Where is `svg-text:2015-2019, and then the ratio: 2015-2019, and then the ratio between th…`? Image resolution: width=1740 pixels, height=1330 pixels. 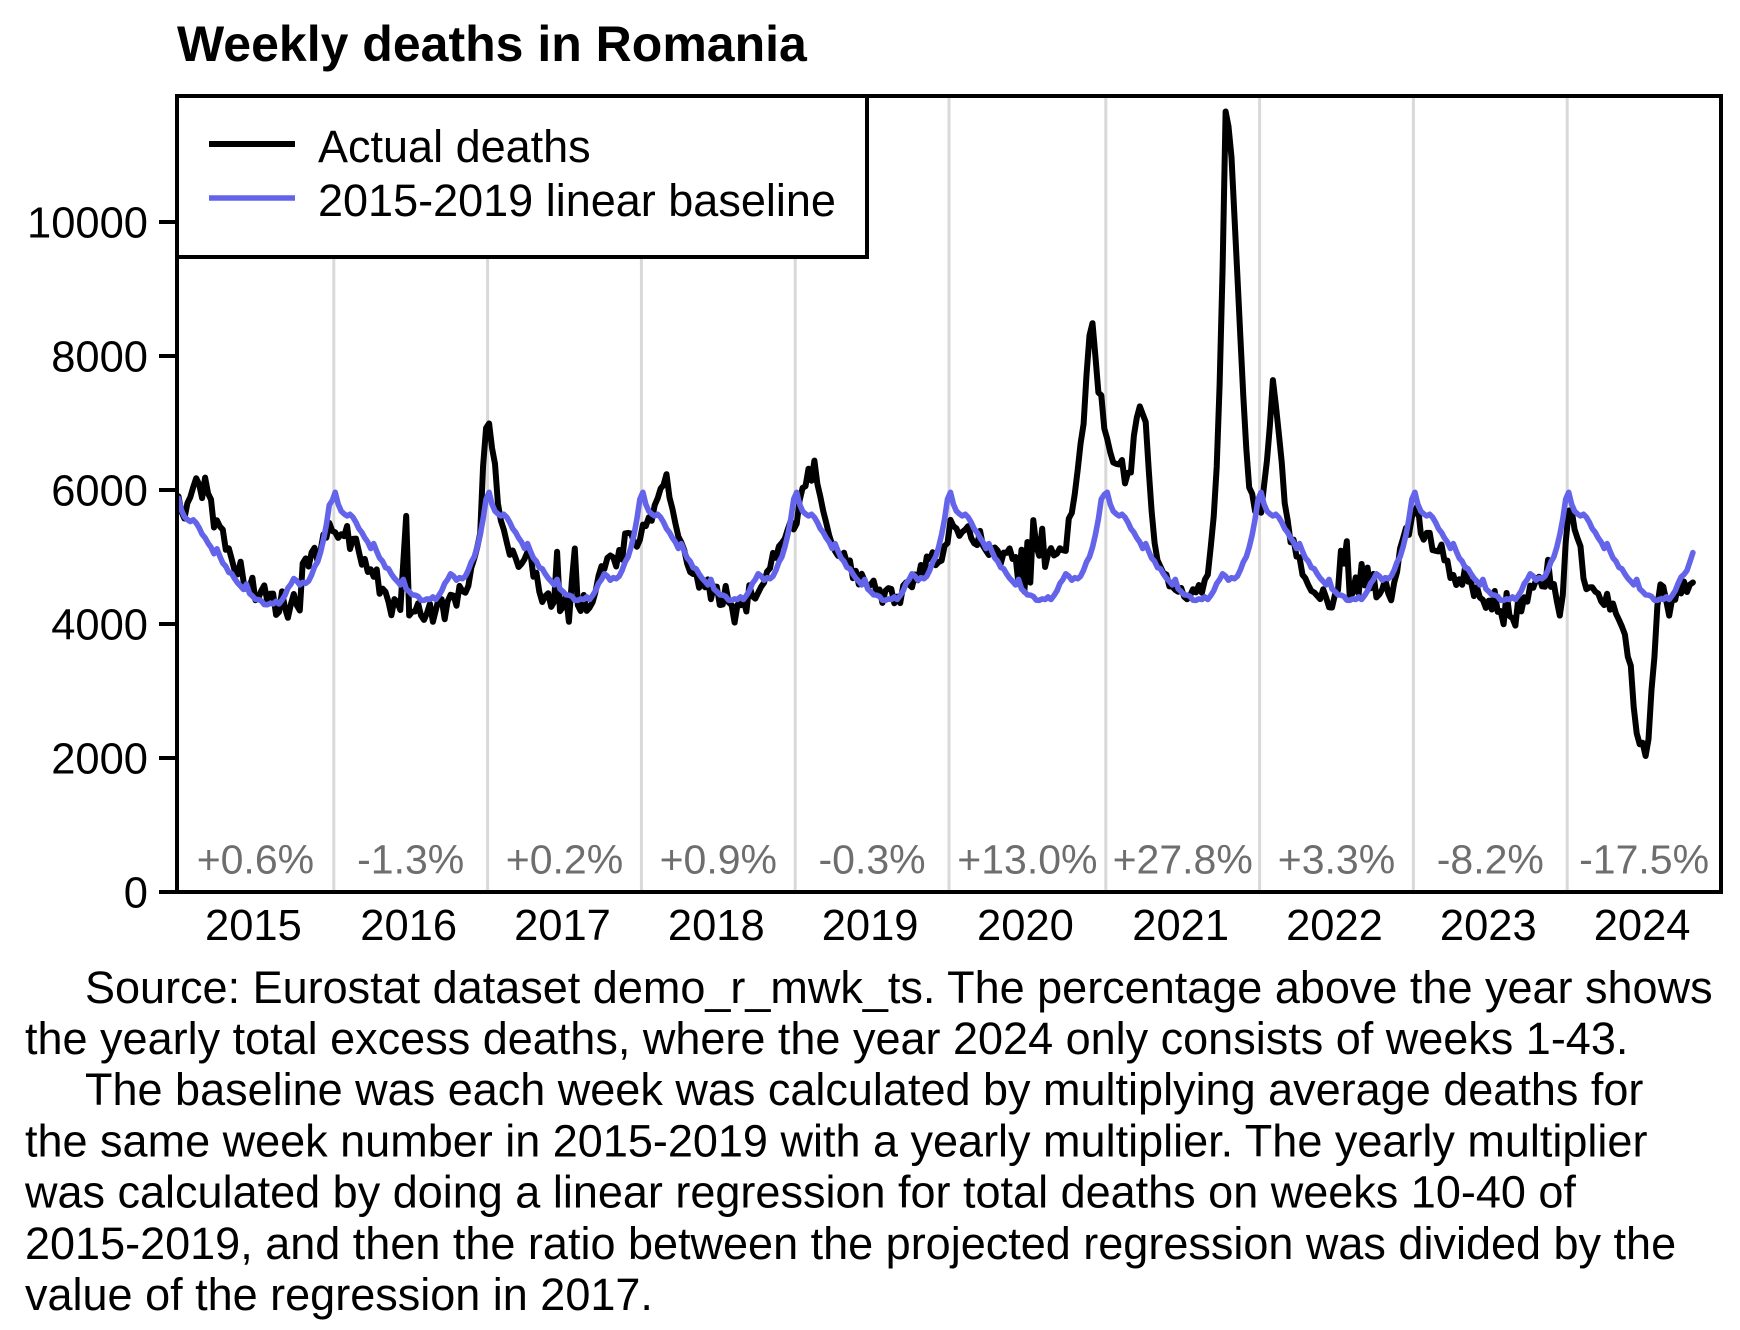
svg-text:2015-2019, and then the ratio: 2015-2019, and then the ratio between th… is located at coordinates (850, 1243).